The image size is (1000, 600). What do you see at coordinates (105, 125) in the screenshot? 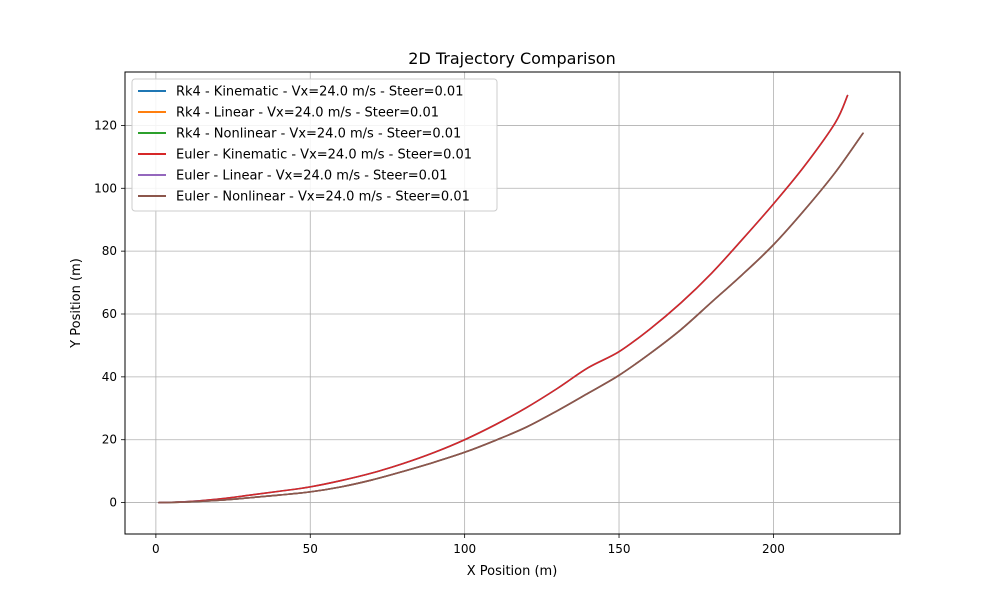
I see `y-tick-label: 120` at bounding box center [105, 125].